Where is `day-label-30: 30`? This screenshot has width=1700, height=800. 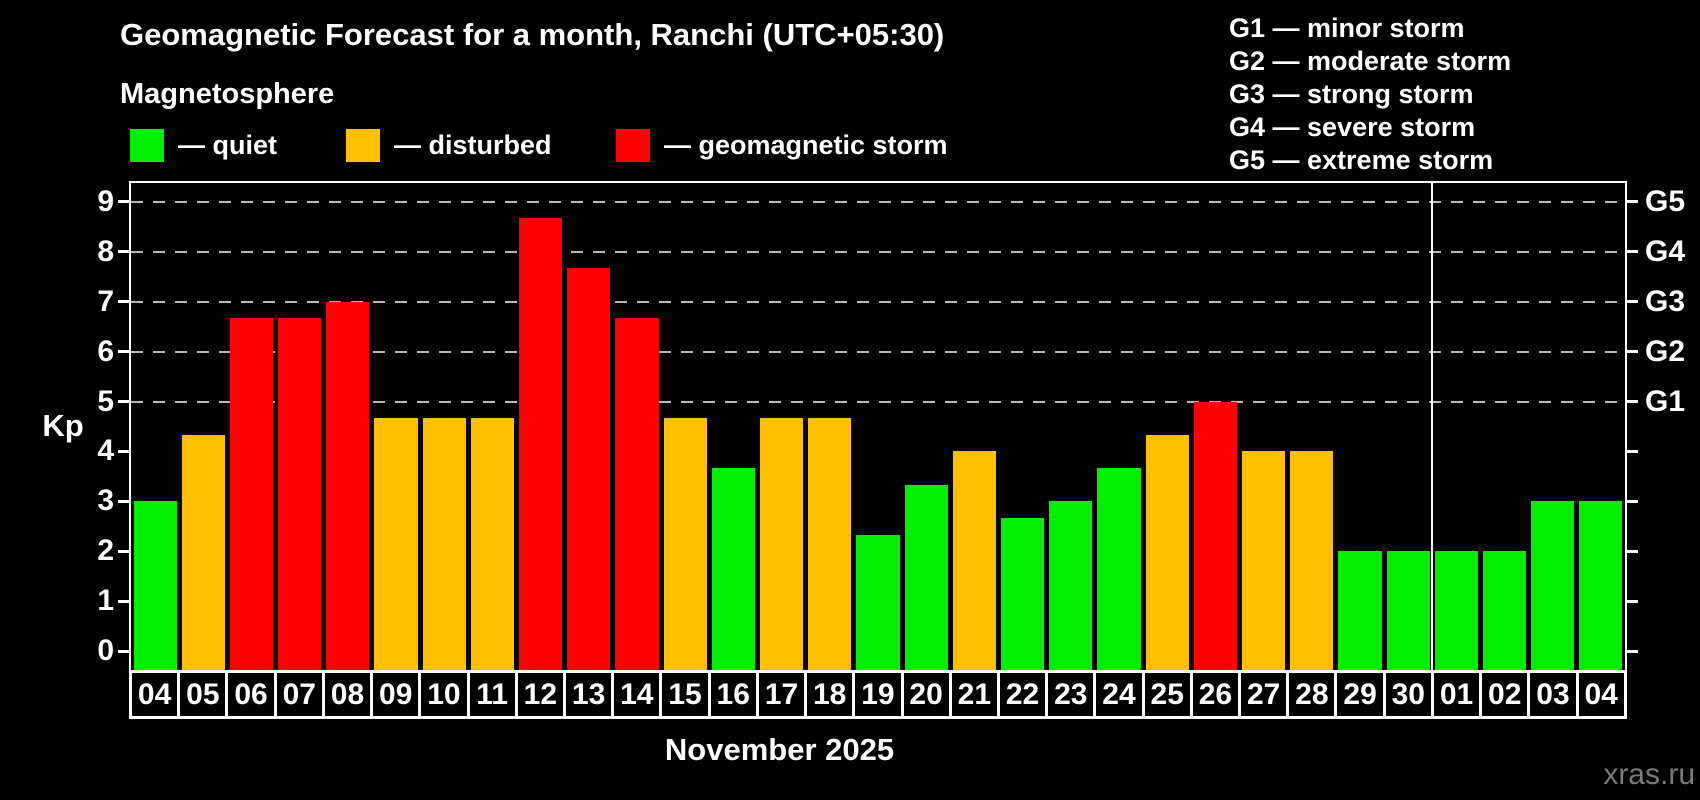
day-label-30: 30 is located at coordinates (1408, 694).